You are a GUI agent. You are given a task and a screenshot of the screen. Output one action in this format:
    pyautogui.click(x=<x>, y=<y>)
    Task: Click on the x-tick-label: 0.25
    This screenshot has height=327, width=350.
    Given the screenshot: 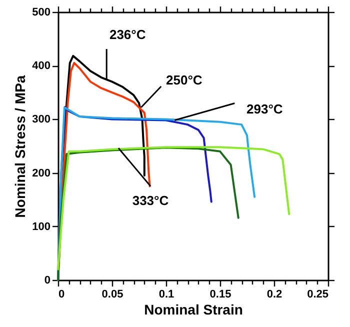 What is the action you would take?
    pyautogui.click(x=317, y=294)
    